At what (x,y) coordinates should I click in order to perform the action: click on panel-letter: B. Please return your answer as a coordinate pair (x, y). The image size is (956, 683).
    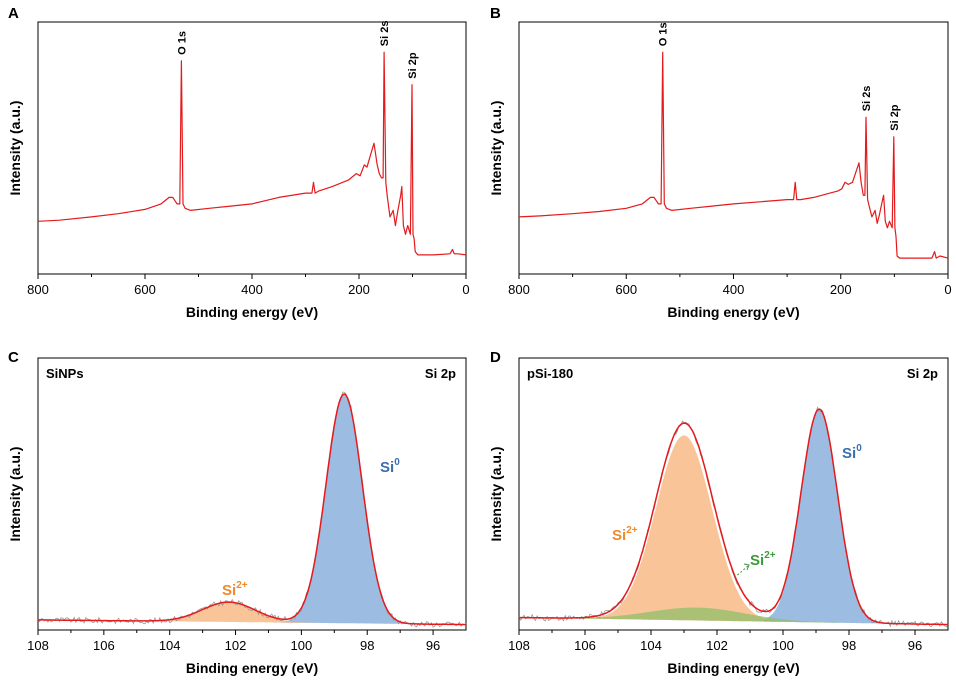
    Looking at the image, I should click on (495, 13).